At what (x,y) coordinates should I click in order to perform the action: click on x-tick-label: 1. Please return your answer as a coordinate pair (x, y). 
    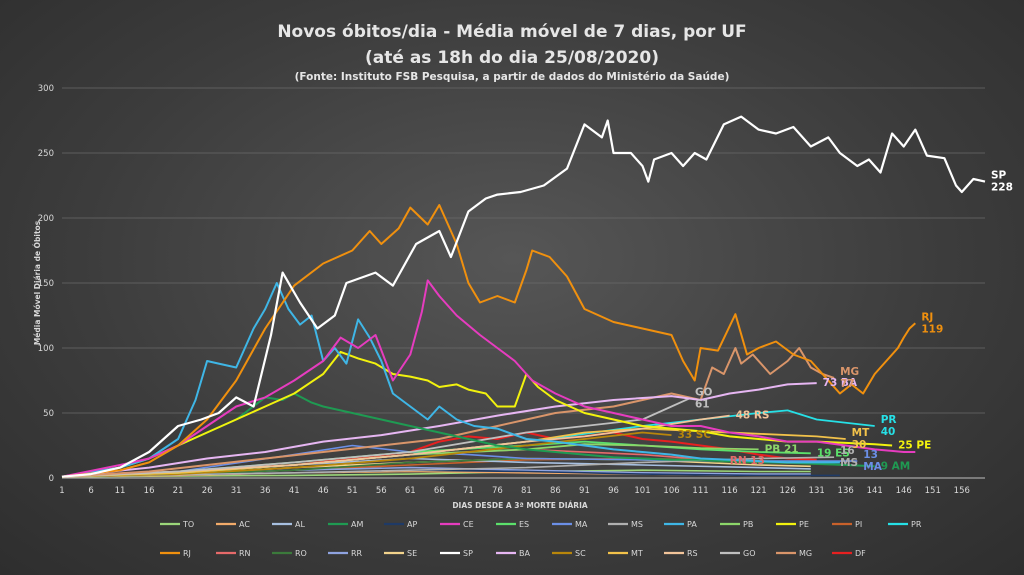
    Looking at the image, I should click on (61, 491).